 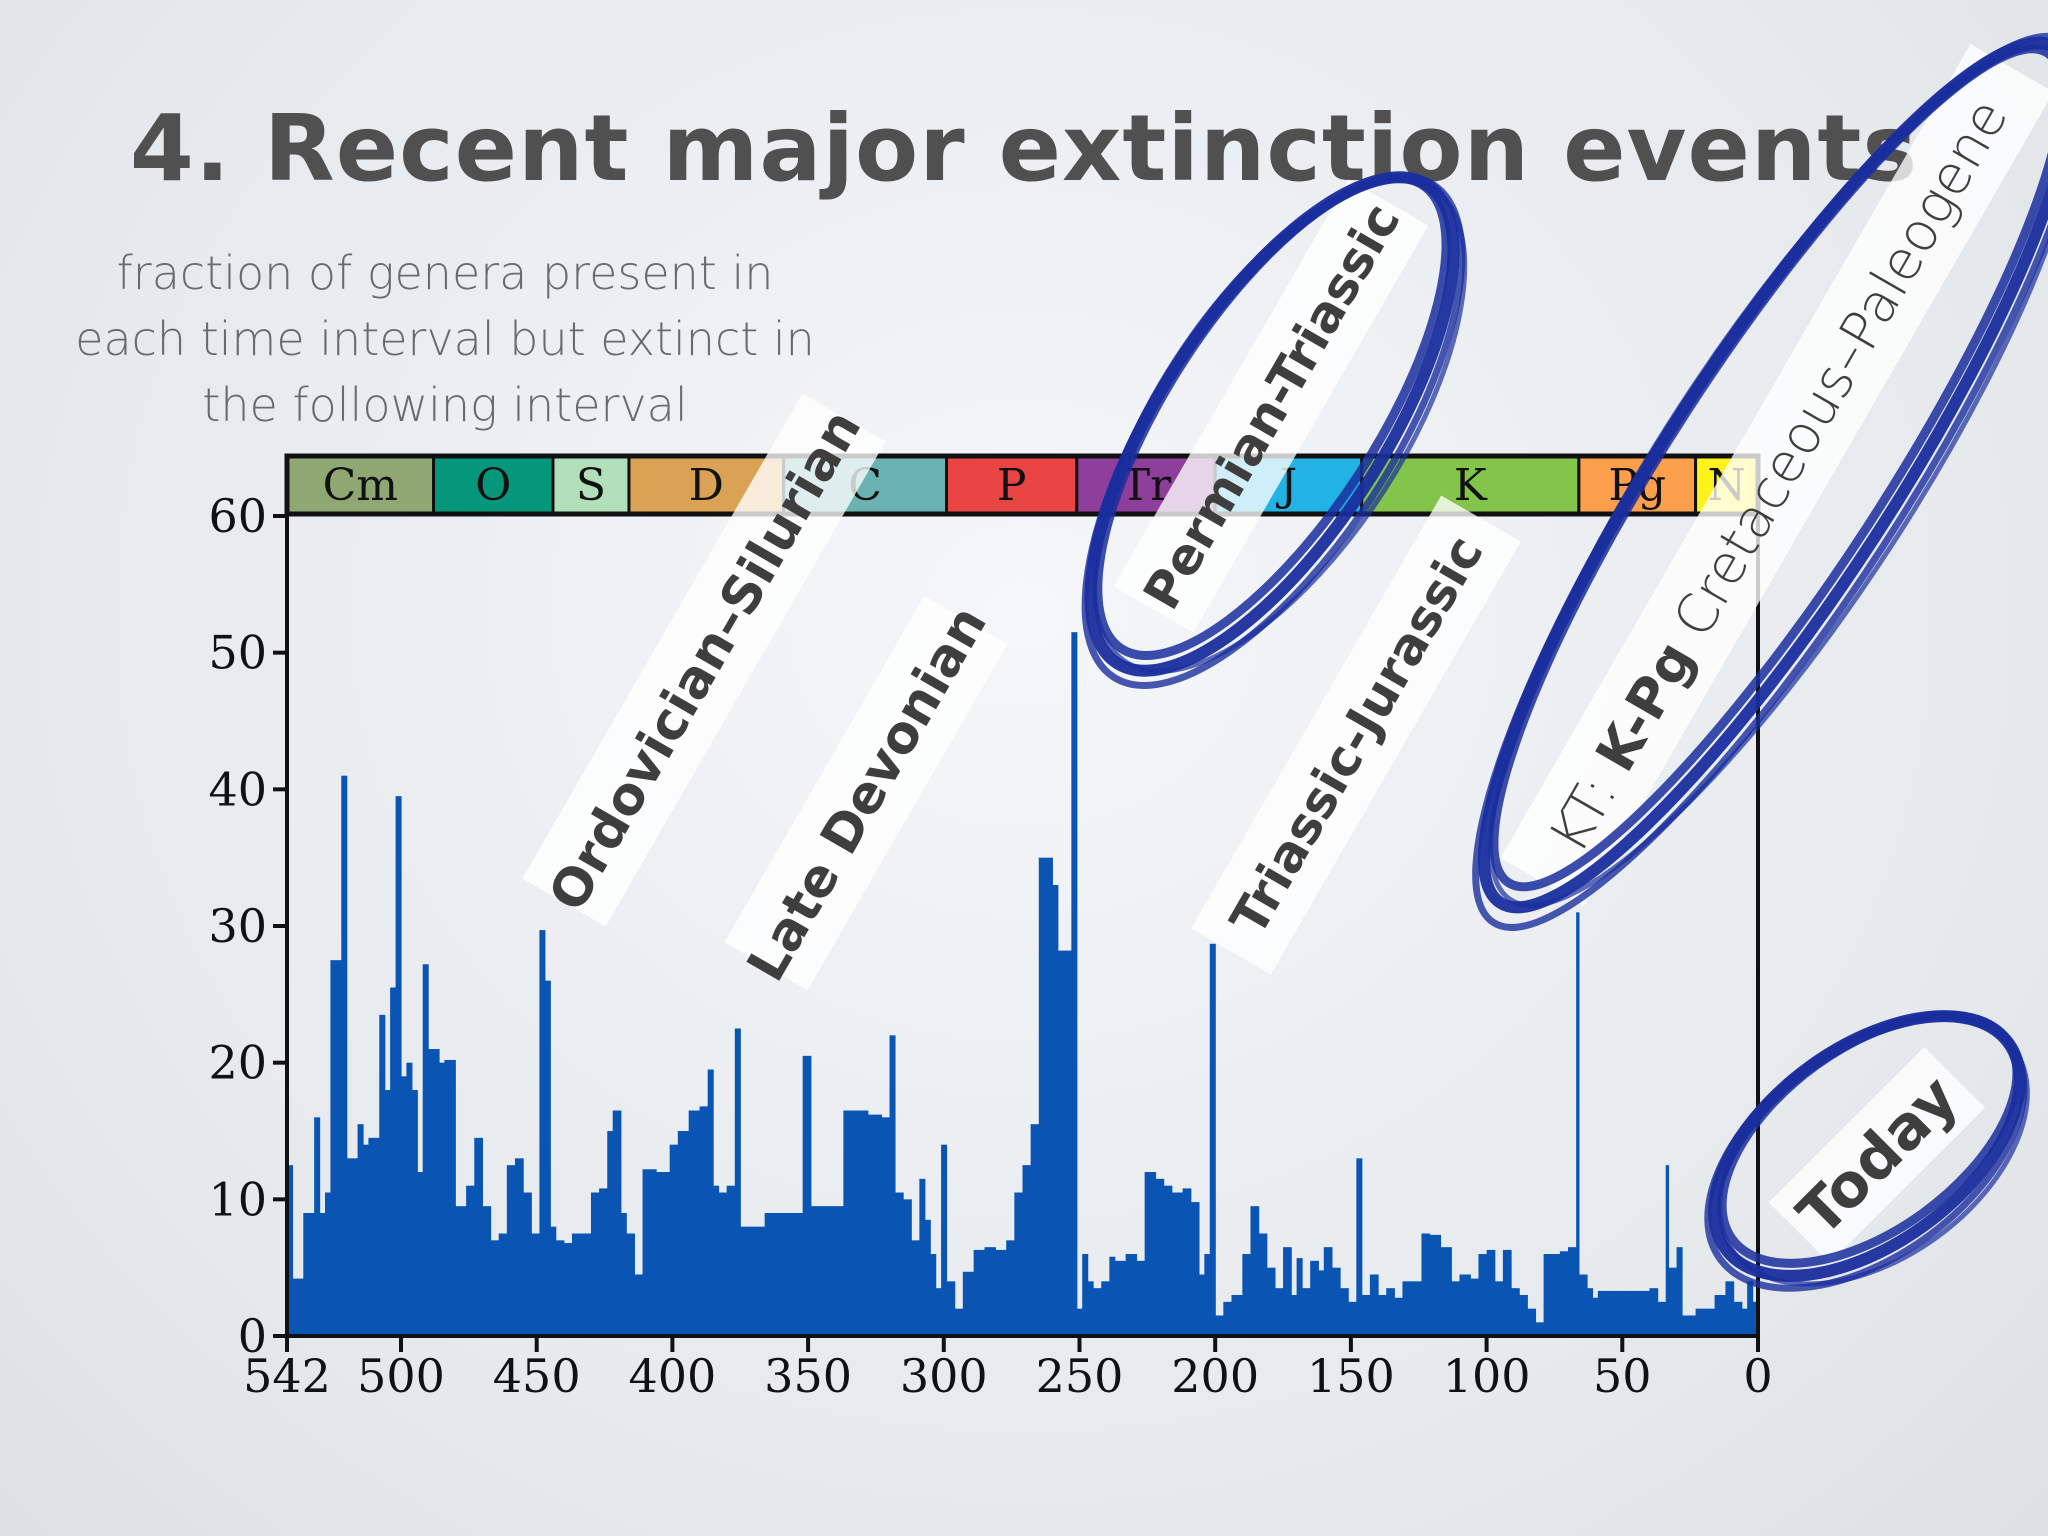 What do you see at coordinates (493, 485) in the screenshot?
I see `period-label: O` at bounding box center [493, 485].